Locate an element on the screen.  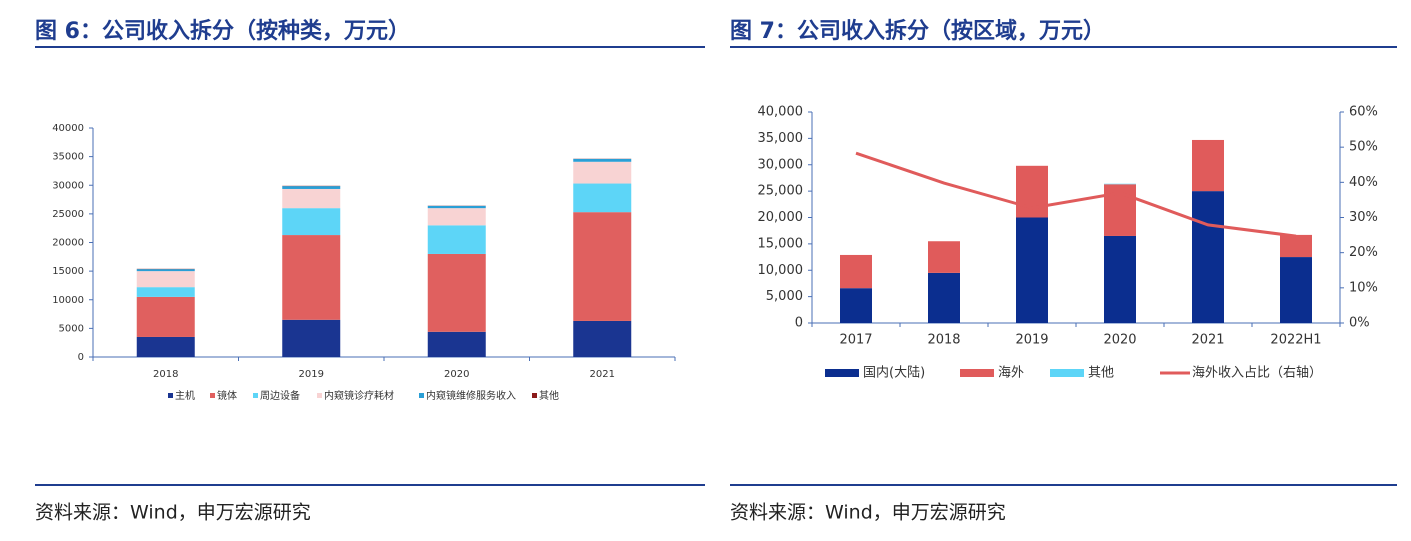
legend-label: 主机 is located at coordinates (185, 395).